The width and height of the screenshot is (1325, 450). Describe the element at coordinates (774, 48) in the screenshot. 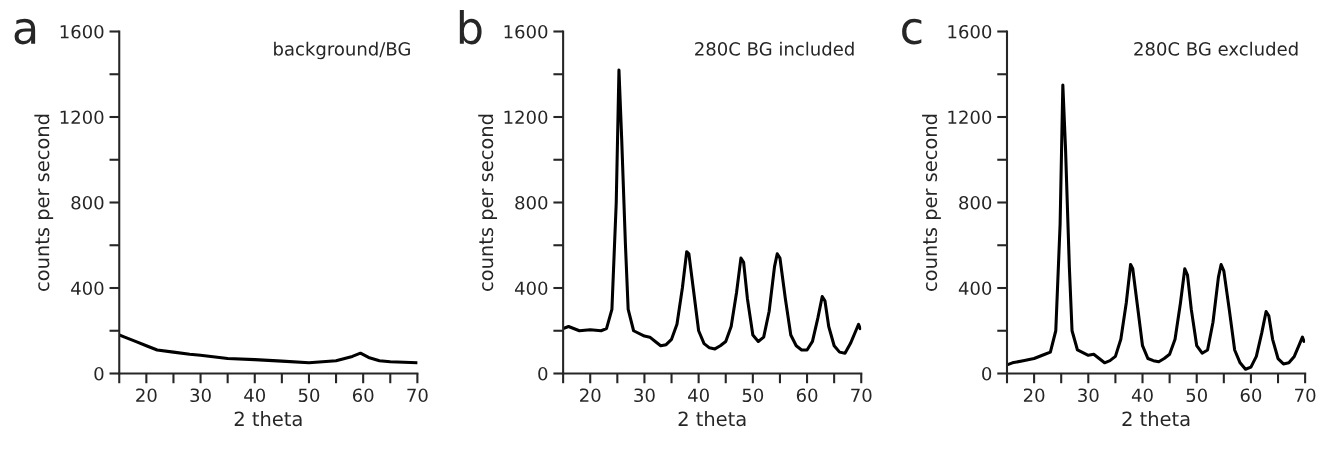

I see `annotation: 280C BG included` at that location.